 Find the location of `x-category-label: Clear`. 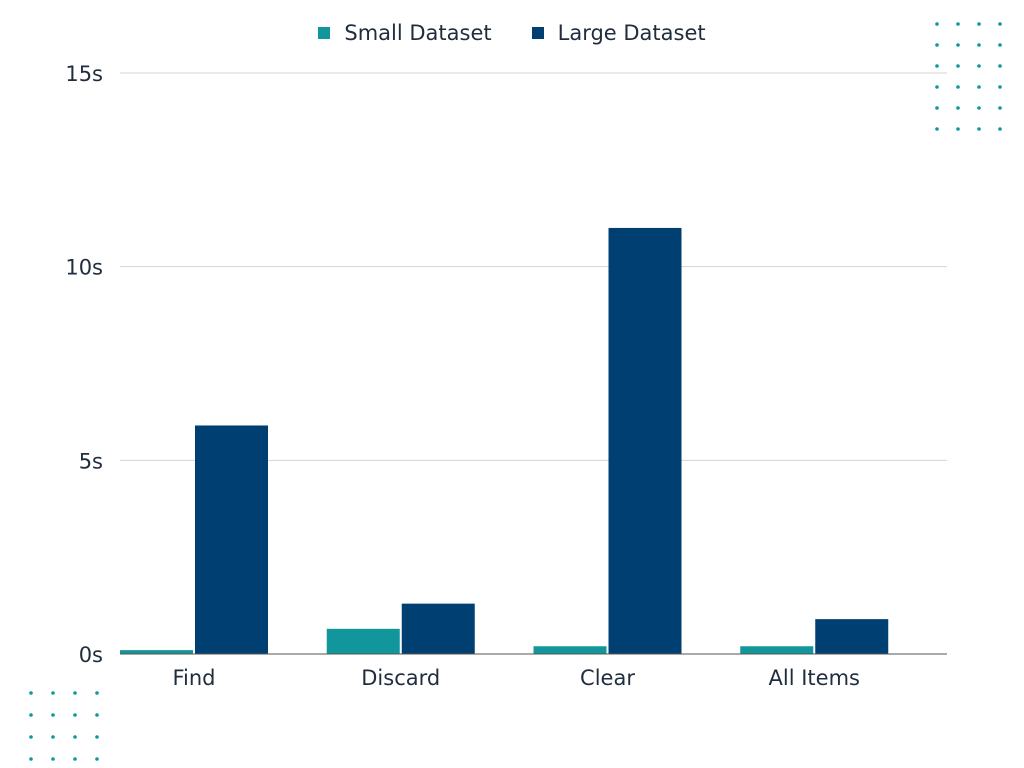

x-category-label: Clear is located at coordinates (607, 678).